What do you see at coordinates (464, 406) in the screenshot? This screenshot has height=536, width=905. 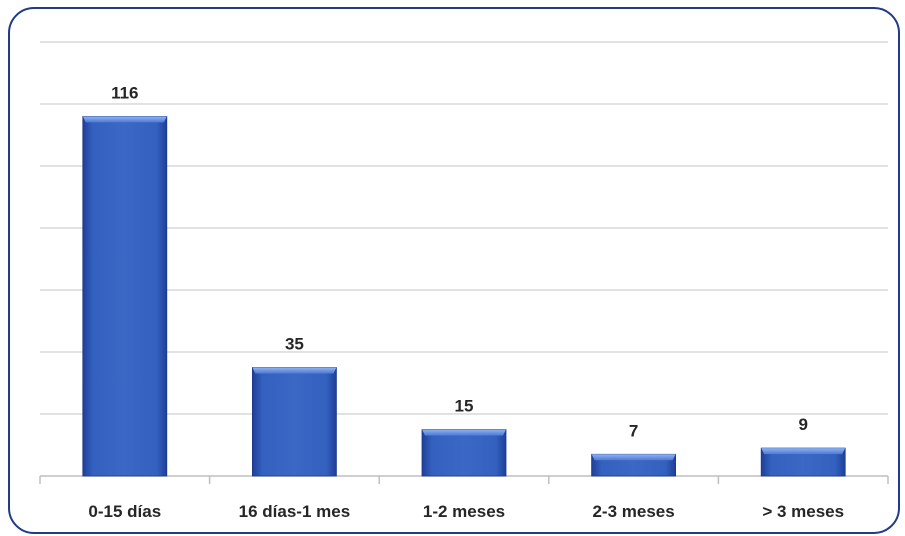 I see `data-label-3: 15` at bounding box center [464, 406].